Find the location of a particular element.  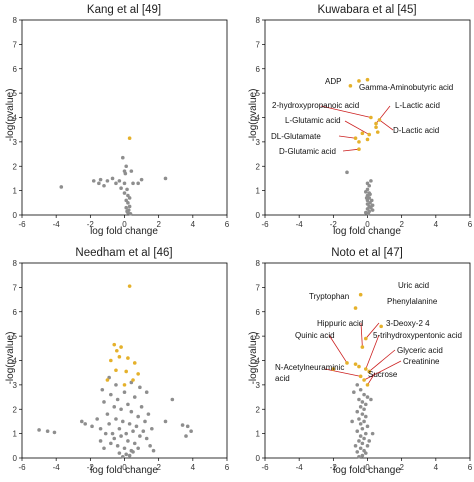

y-axis-label: -log(pvalue) is located at coordinates (253, 115).